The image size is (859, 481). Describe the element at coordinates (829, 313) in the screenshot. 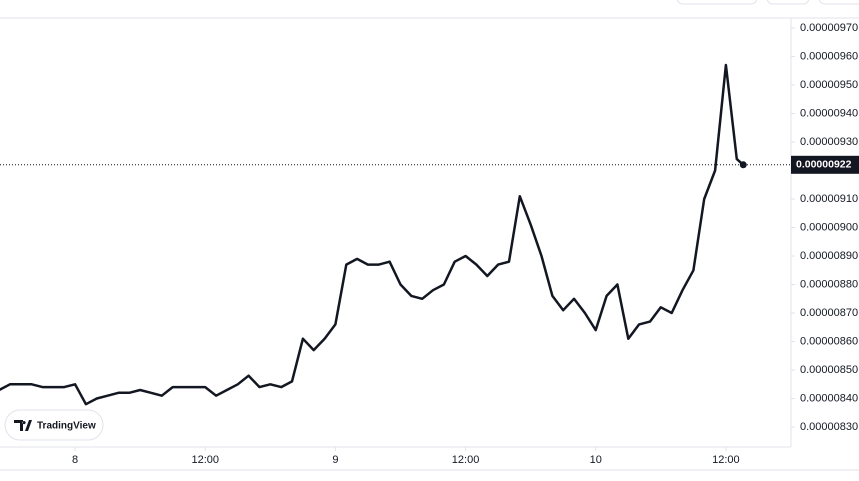

I see `y-tick-label: 0.00000870` at that location.